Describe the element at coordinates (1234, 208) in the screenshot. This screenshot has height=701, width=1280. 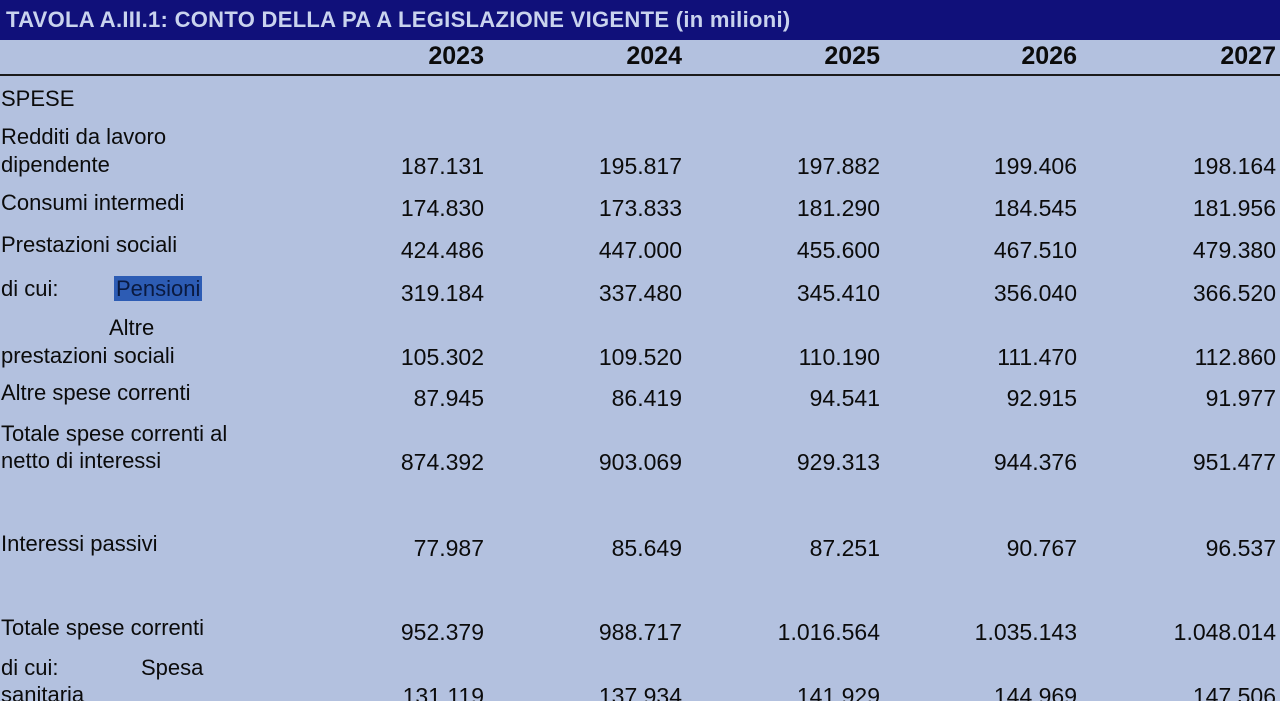
I see `cell-2027: 181.956` at that location.